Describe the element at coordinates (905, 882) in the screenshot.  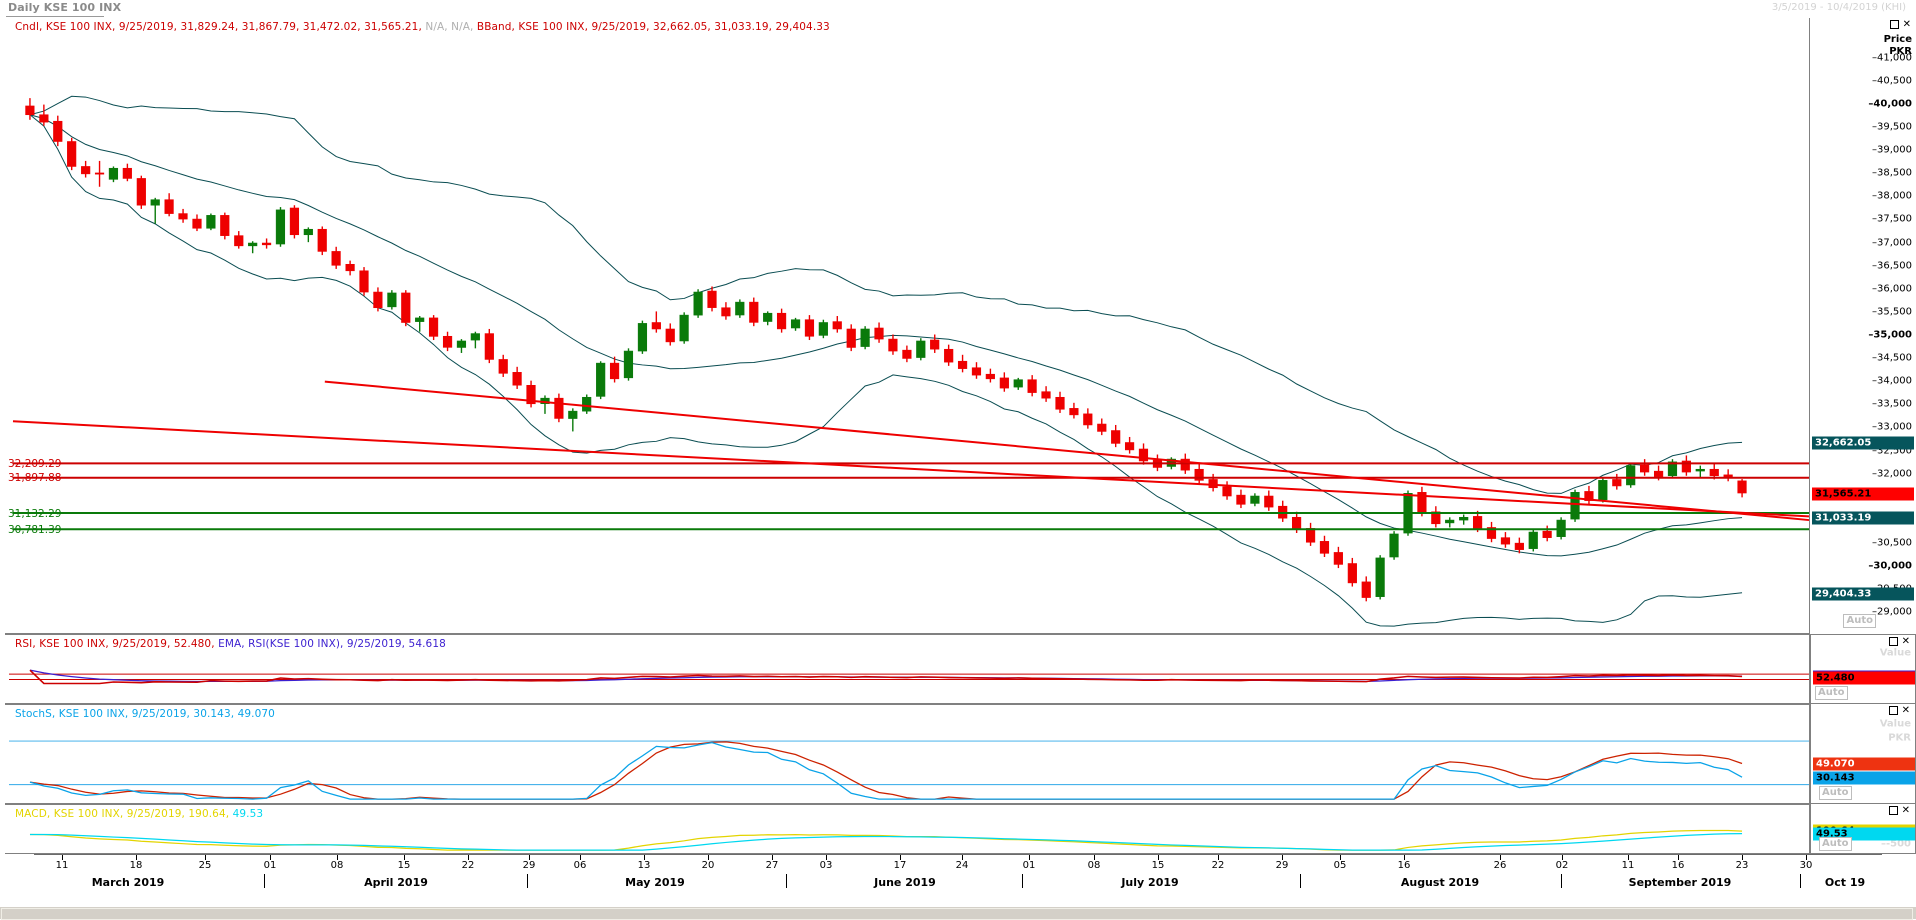
I see `month-label-june-2019: June 2019` at that location.